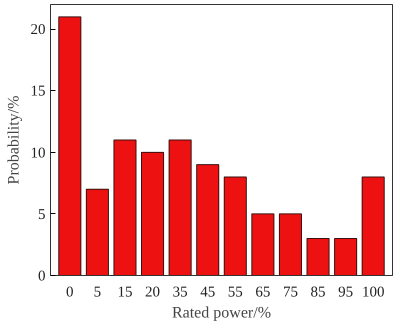 This screenshot has height=324, width=400. What do you see at coordinates (42, 214) in the screenshot?
I see `y-tick-label: 5` at bounding box center [42, 214].